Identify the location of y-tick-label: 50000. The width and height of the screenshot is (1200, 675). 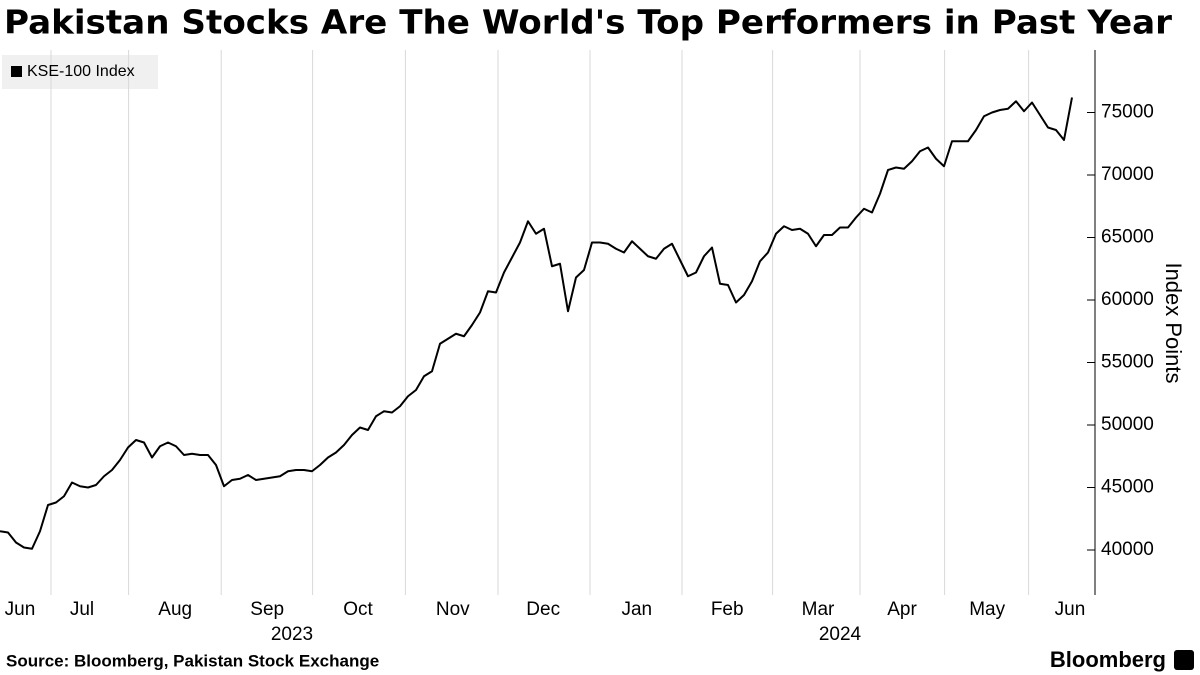
(1127, 424).